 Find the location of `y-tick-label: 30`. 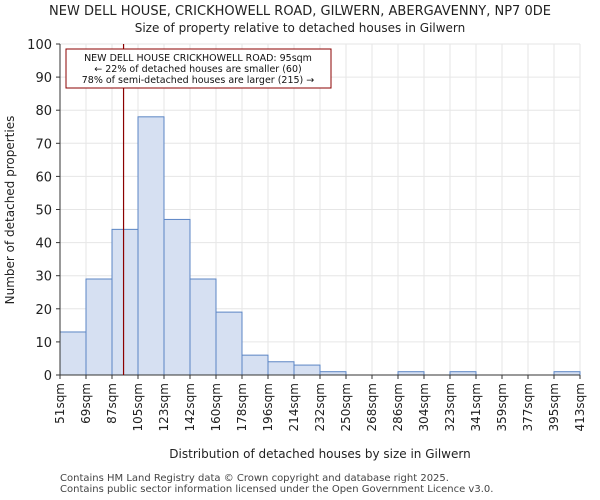

y-tick-label: 30 is located at coordinates (43, 277).